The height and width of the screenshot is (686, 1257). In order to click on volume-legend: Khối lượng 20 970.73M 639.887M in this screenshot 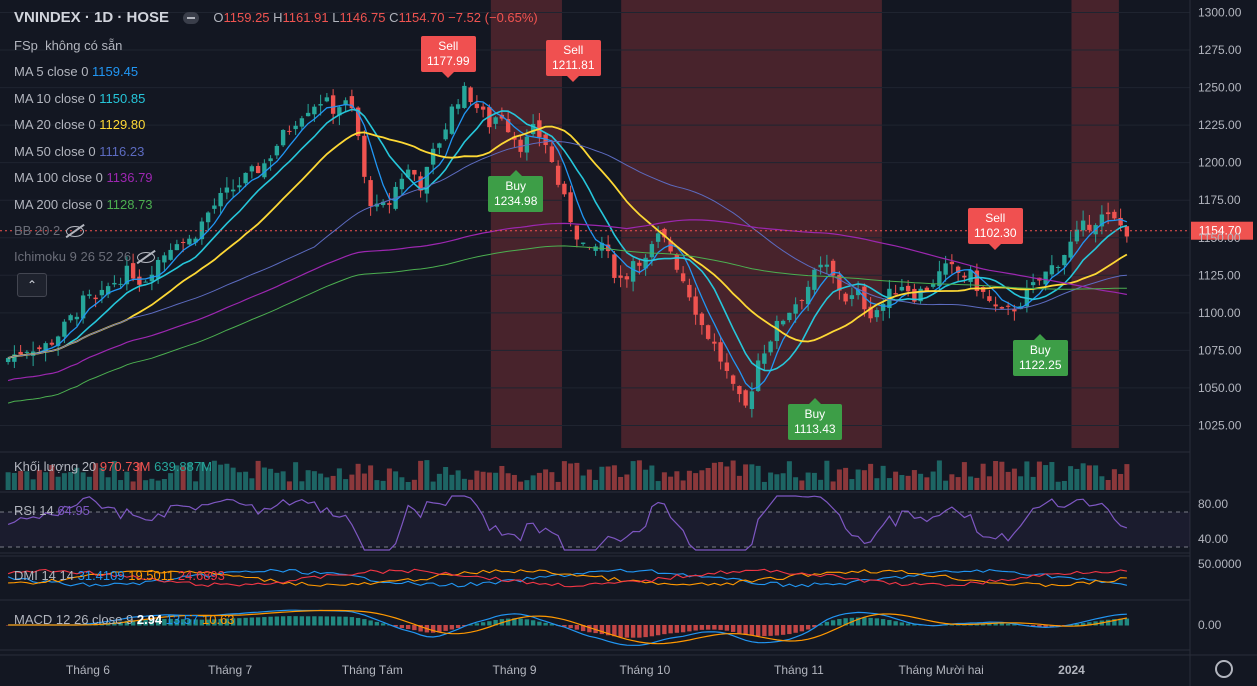, I will do `click(113, 466)`.